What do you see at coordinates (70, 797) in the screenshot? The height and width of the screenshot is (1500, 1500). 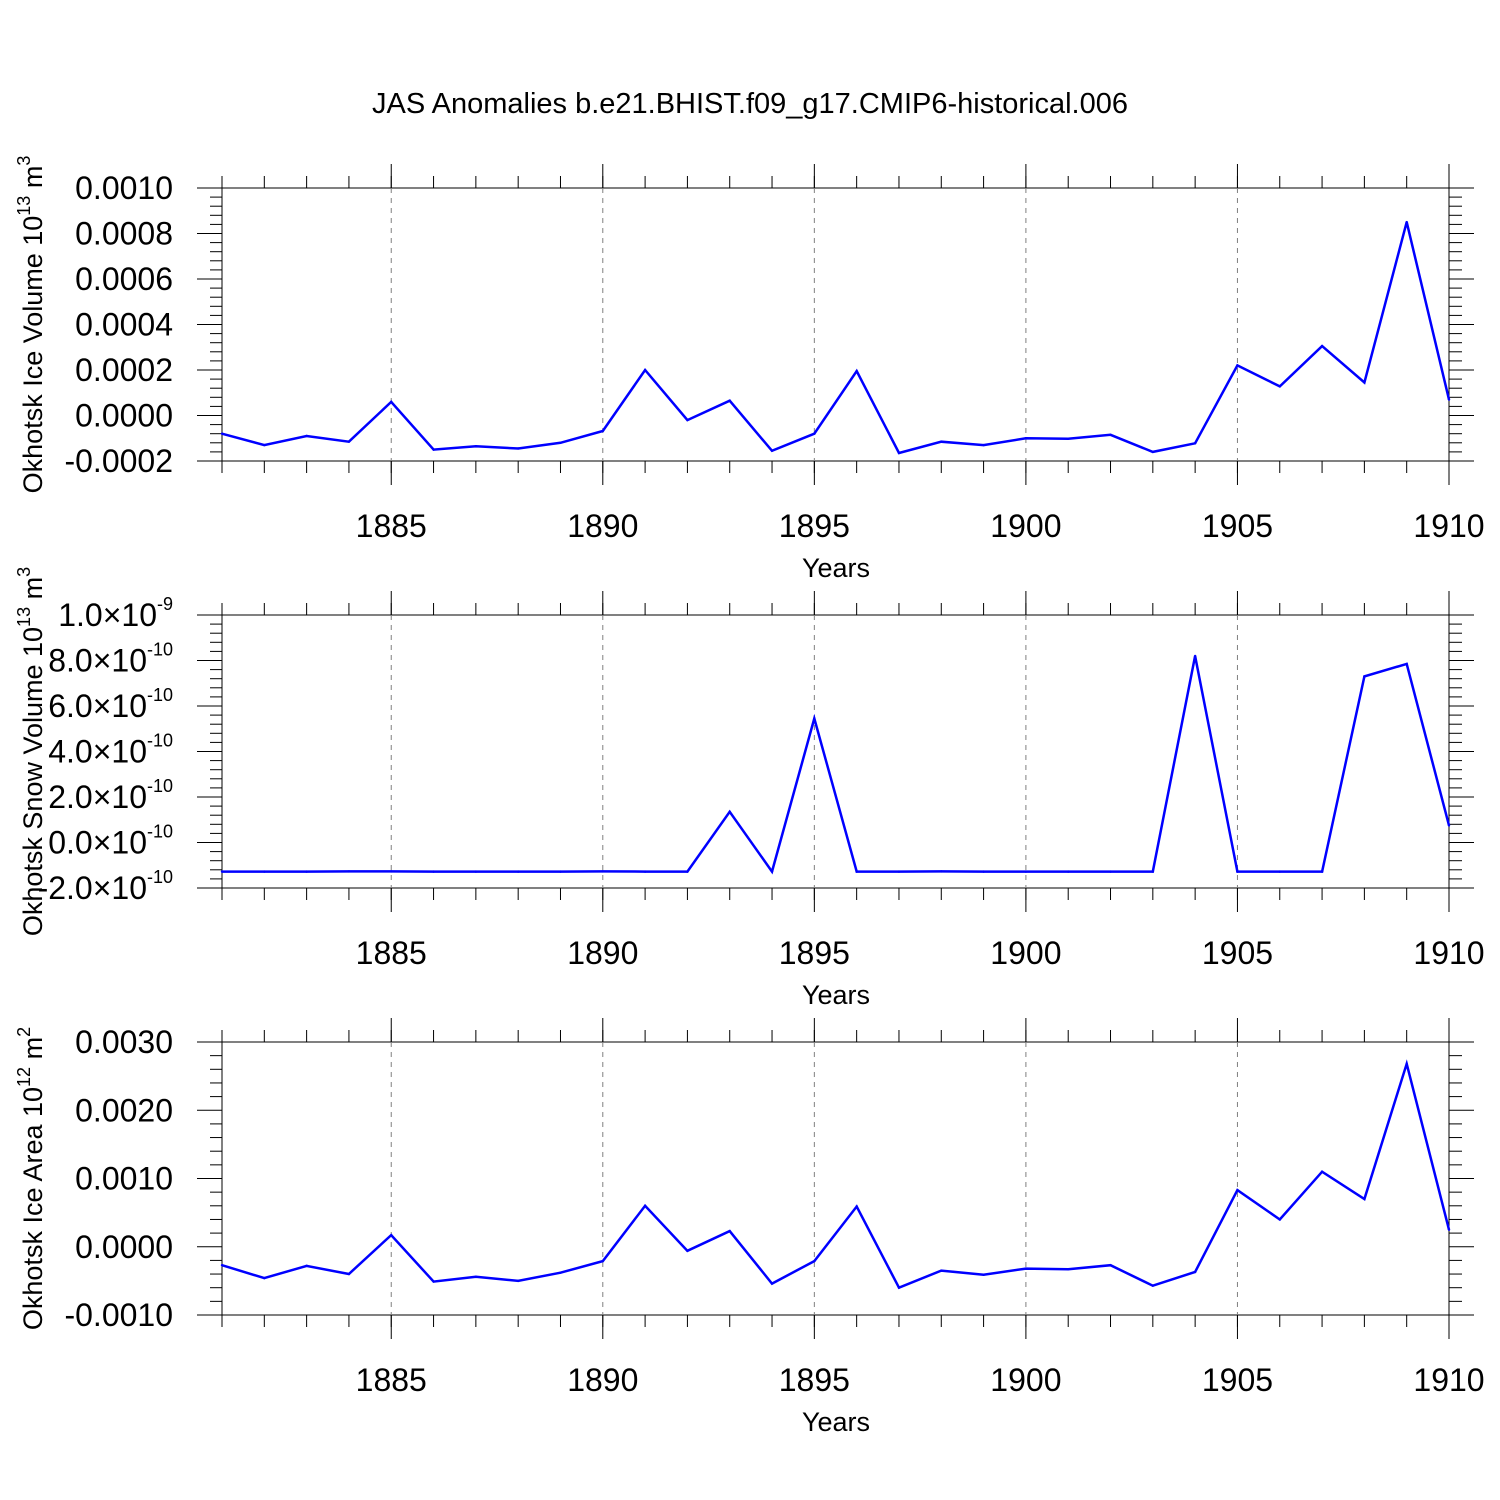 I see `y-tick-mantissa: 2.0` at bounding box center [70, 797].